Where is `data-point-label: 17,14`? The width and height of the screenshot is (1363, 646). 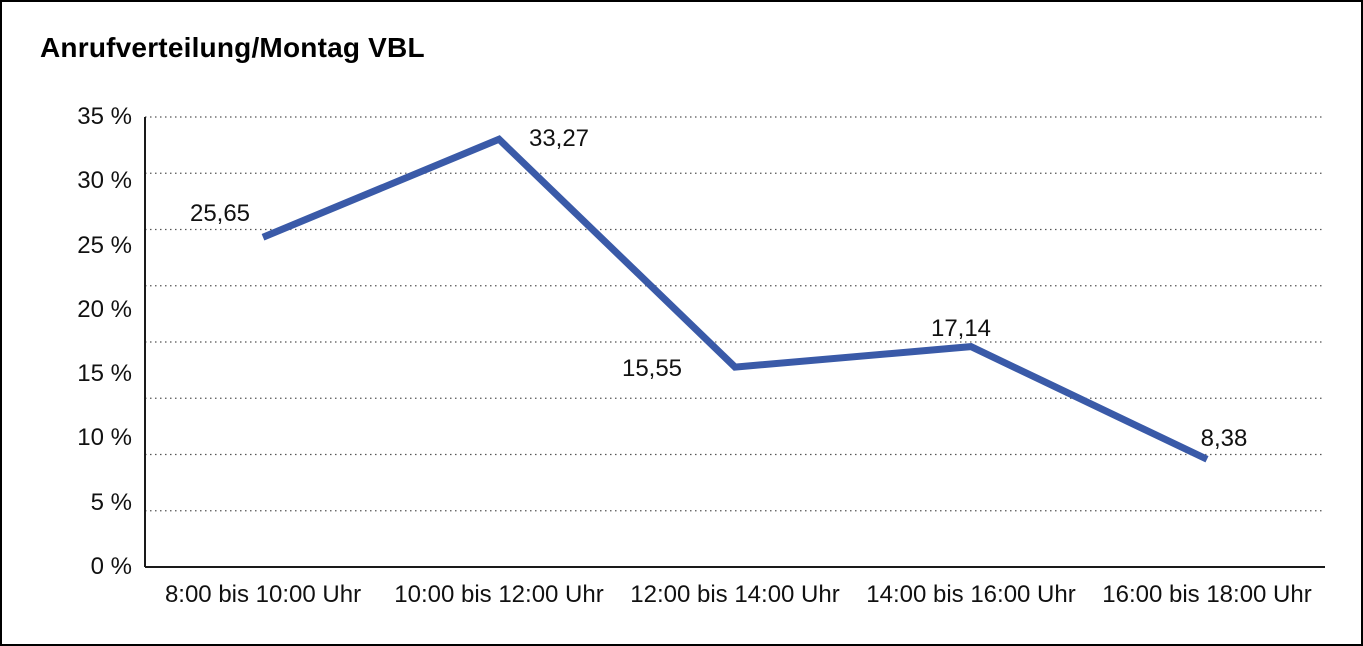
data-point-label: 17,14 is located at coordinates (961, 328).